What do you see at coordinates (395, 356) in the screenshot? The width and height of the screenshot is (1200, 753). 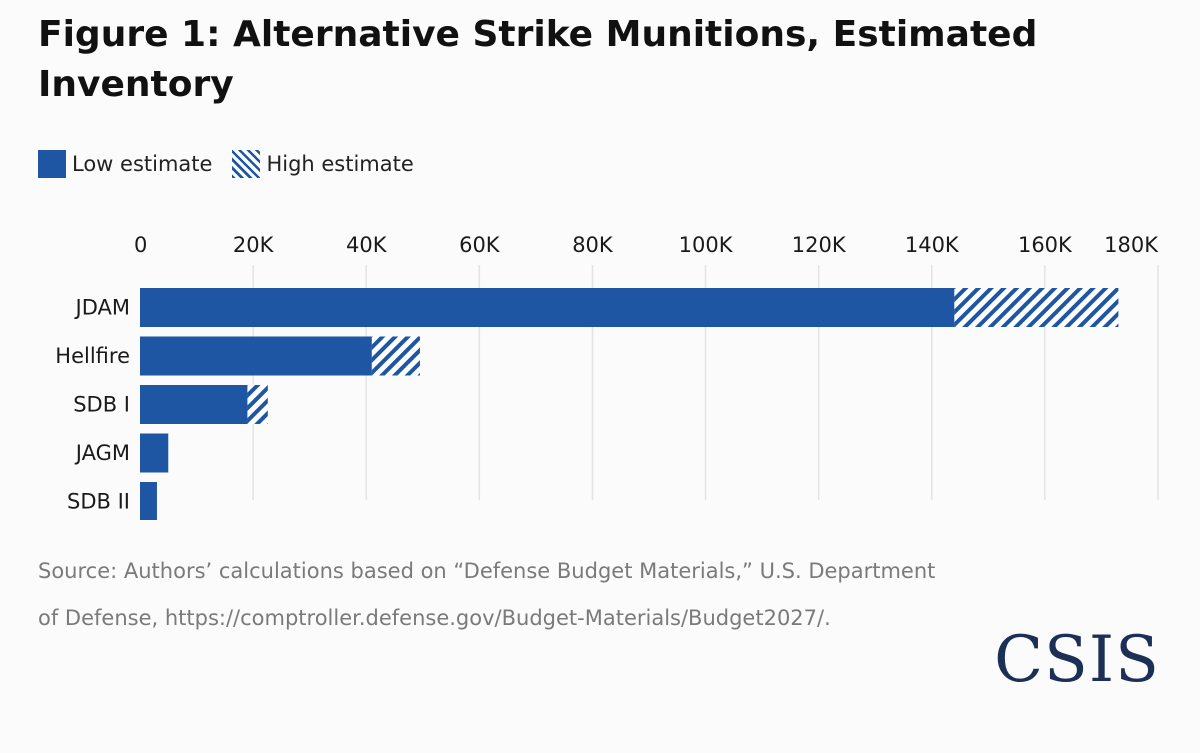 I see `bar-high-hellfire` at bounding box center [395, 356].